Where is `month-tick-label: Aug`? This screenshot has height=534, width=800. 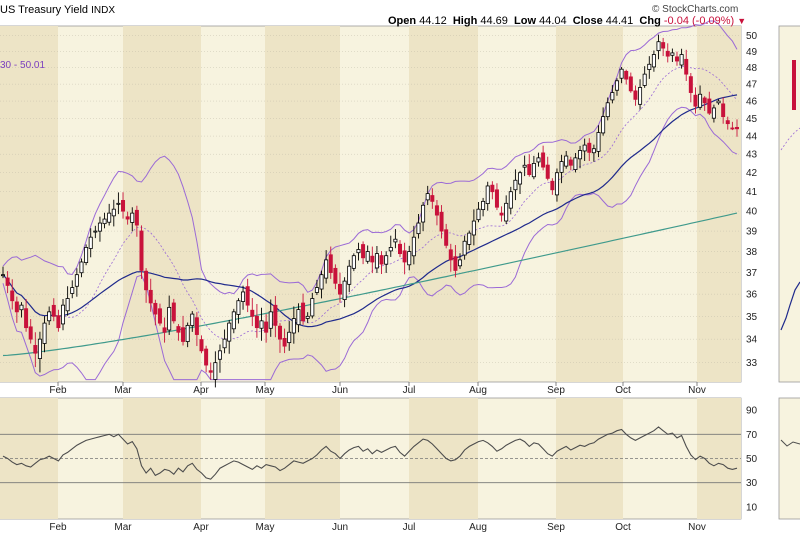
month-tick-label: Aug is located at coordinates (478, 390).